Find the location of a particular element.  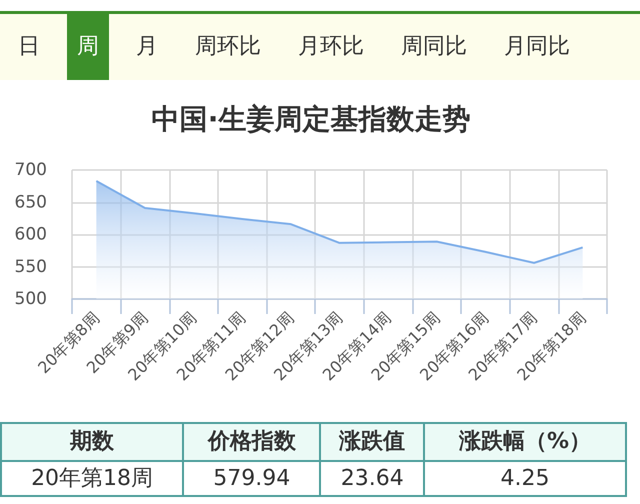

y-tick-label: 550 is located at coordinates (30, 266).